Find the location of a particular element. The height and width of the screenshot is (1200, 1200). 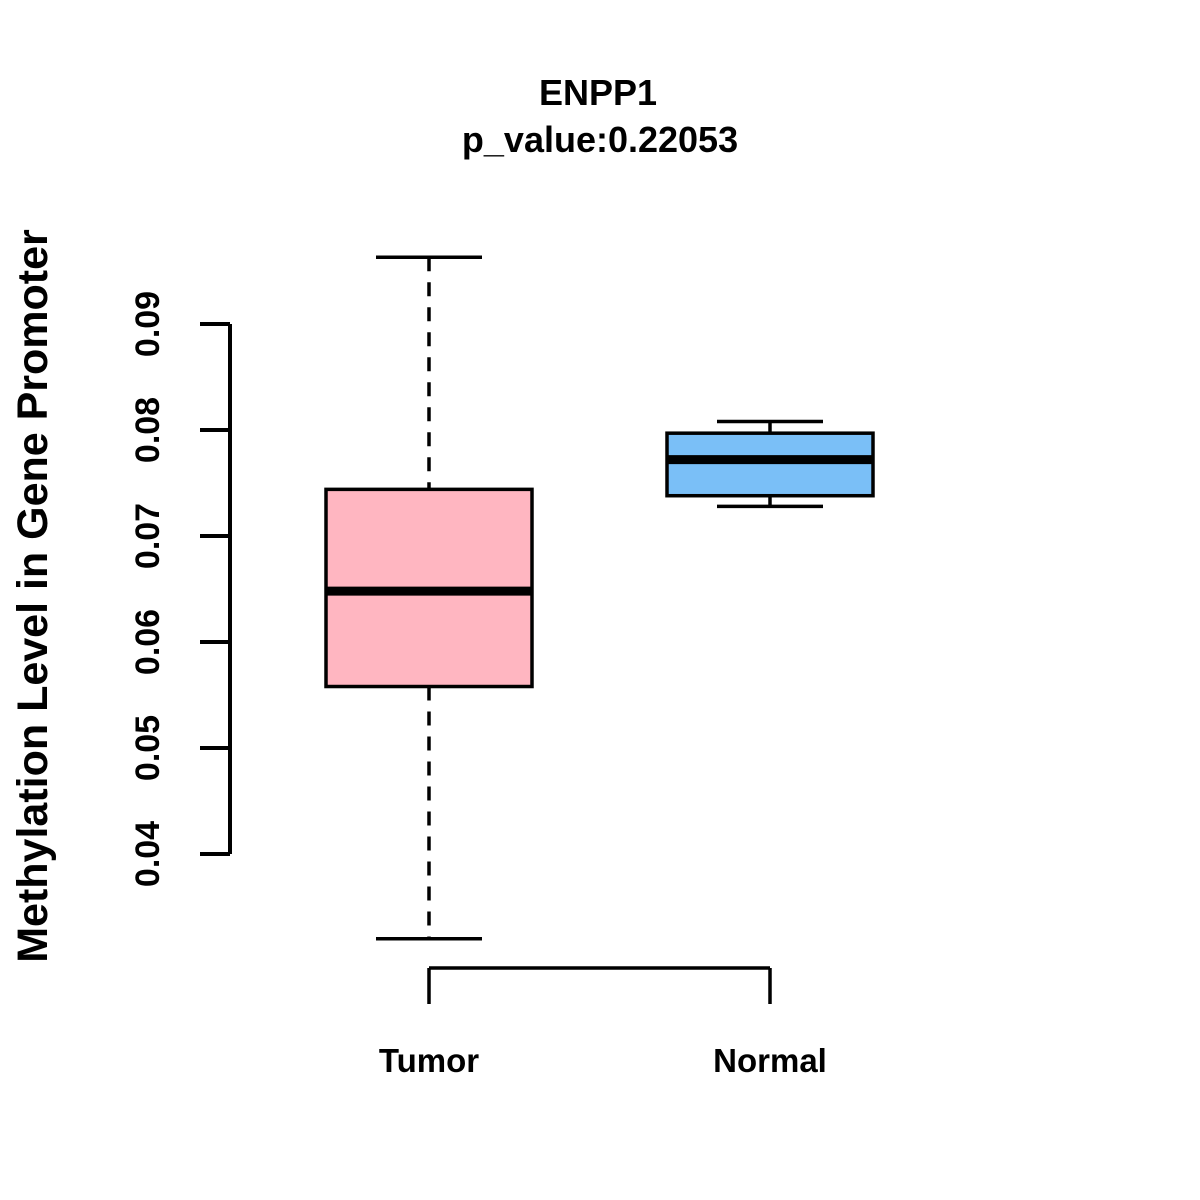

y-tick-label: 0.05 is located at coordinates (148, 748).